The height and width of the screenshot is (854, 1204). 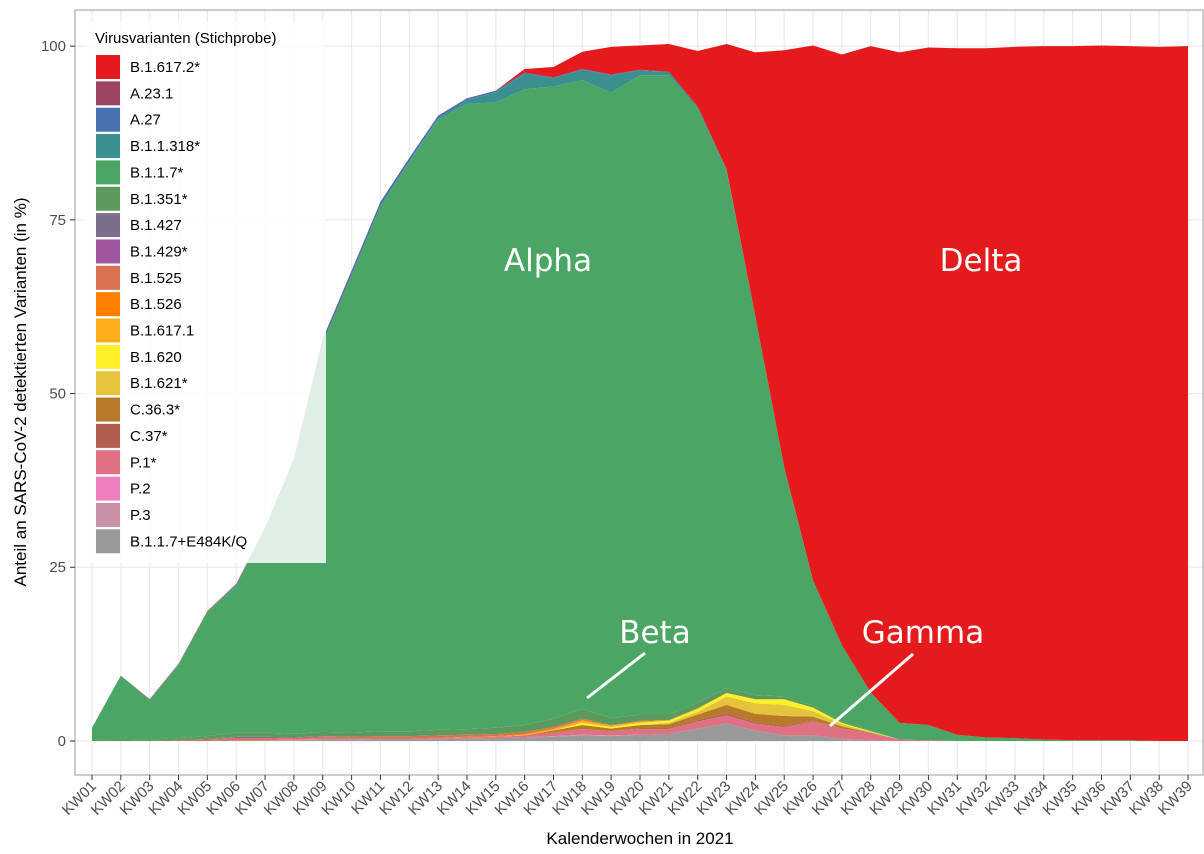 I want to click on legend-label: B.1.621*, so click(x=159, y=383).